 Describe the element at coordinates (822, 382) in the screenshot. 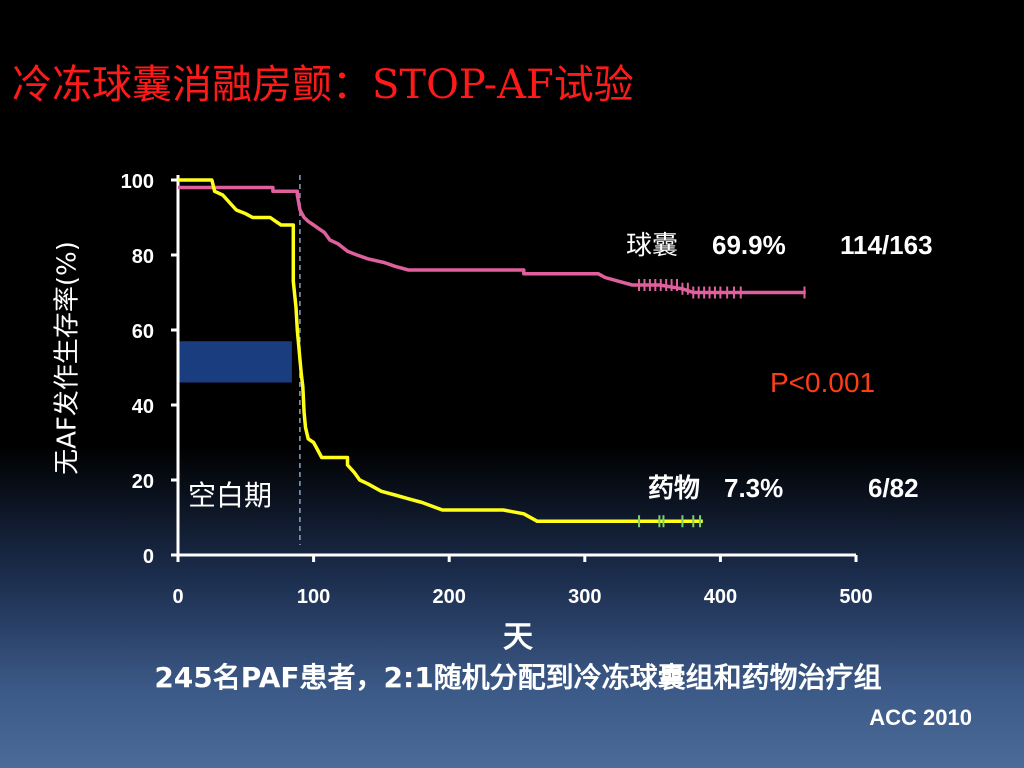

I see `p-value: P<0.001` at that location.